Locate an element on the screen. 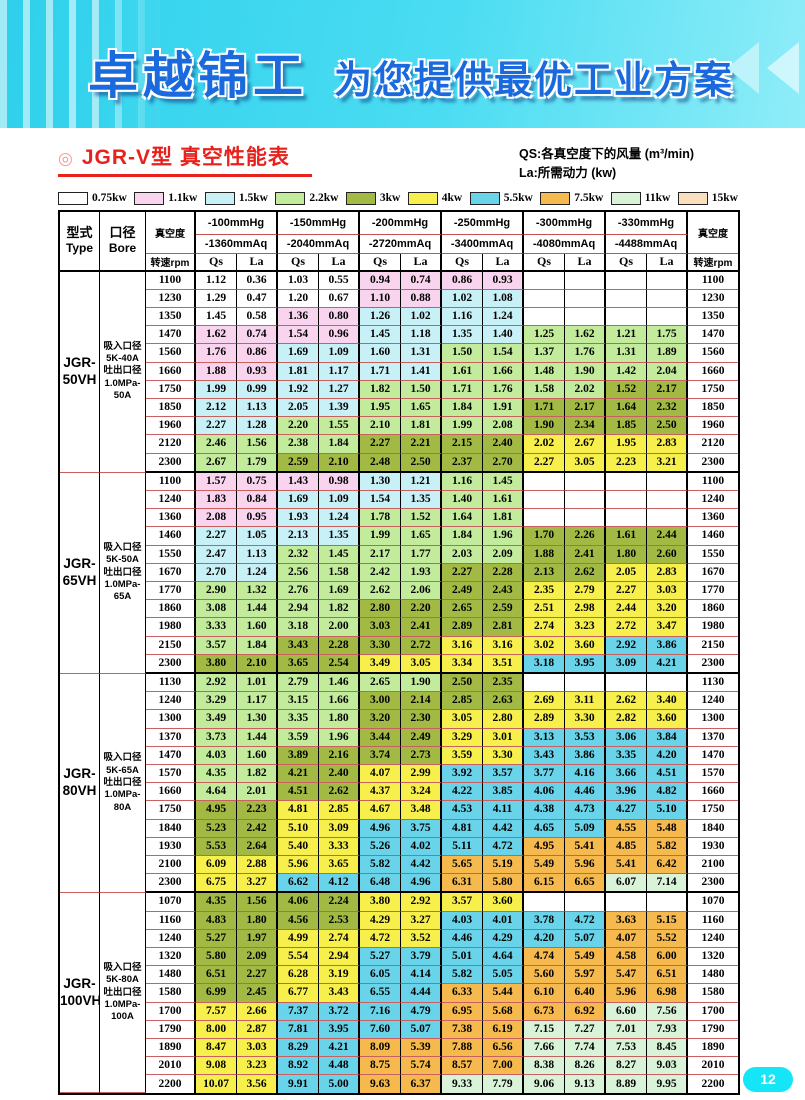 The width and height of the screenshot is (805, 1100). qs-value-cell: 6.73 is located at coordinates (544, 1011).